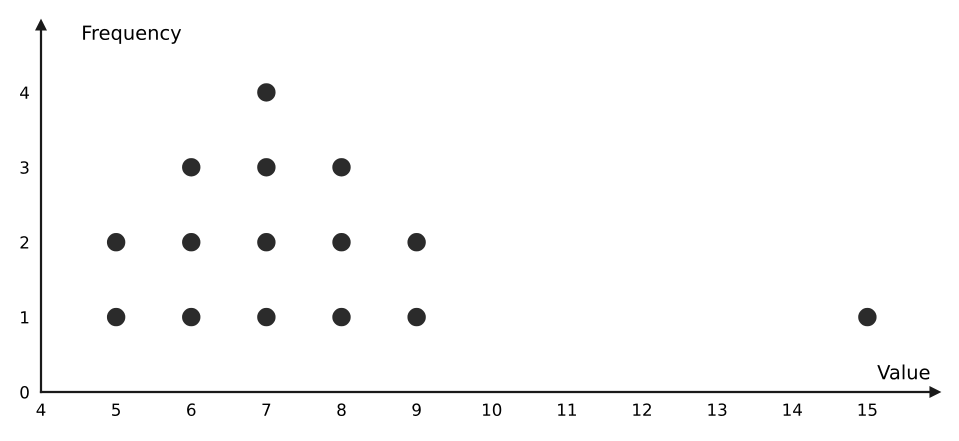  What do you see at coordinates (24, 242) in the screenshot?
I see `y-tick-label: 2` at bounding box center [24, 242].